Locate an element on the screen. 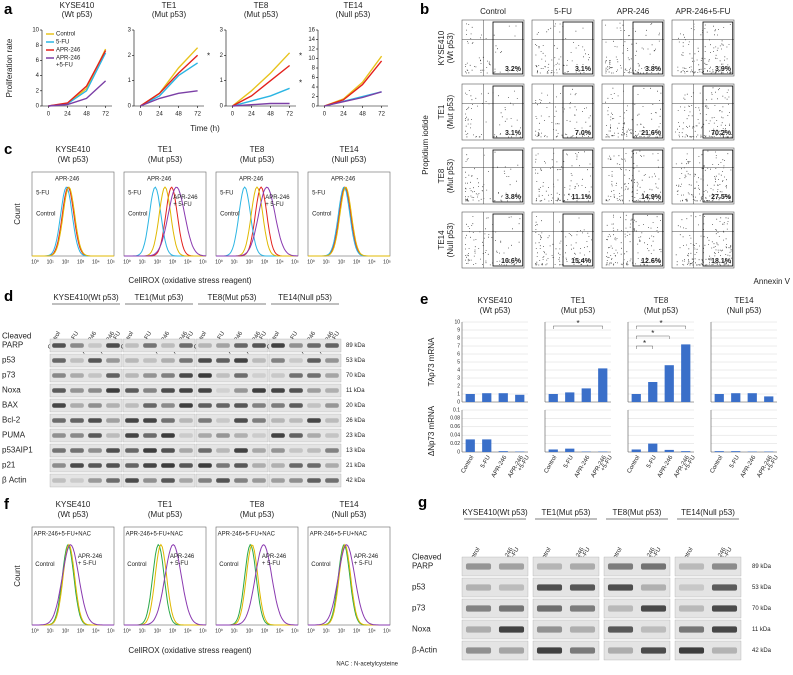  y-tick-label: 1 is located at coordinates (222, 81).